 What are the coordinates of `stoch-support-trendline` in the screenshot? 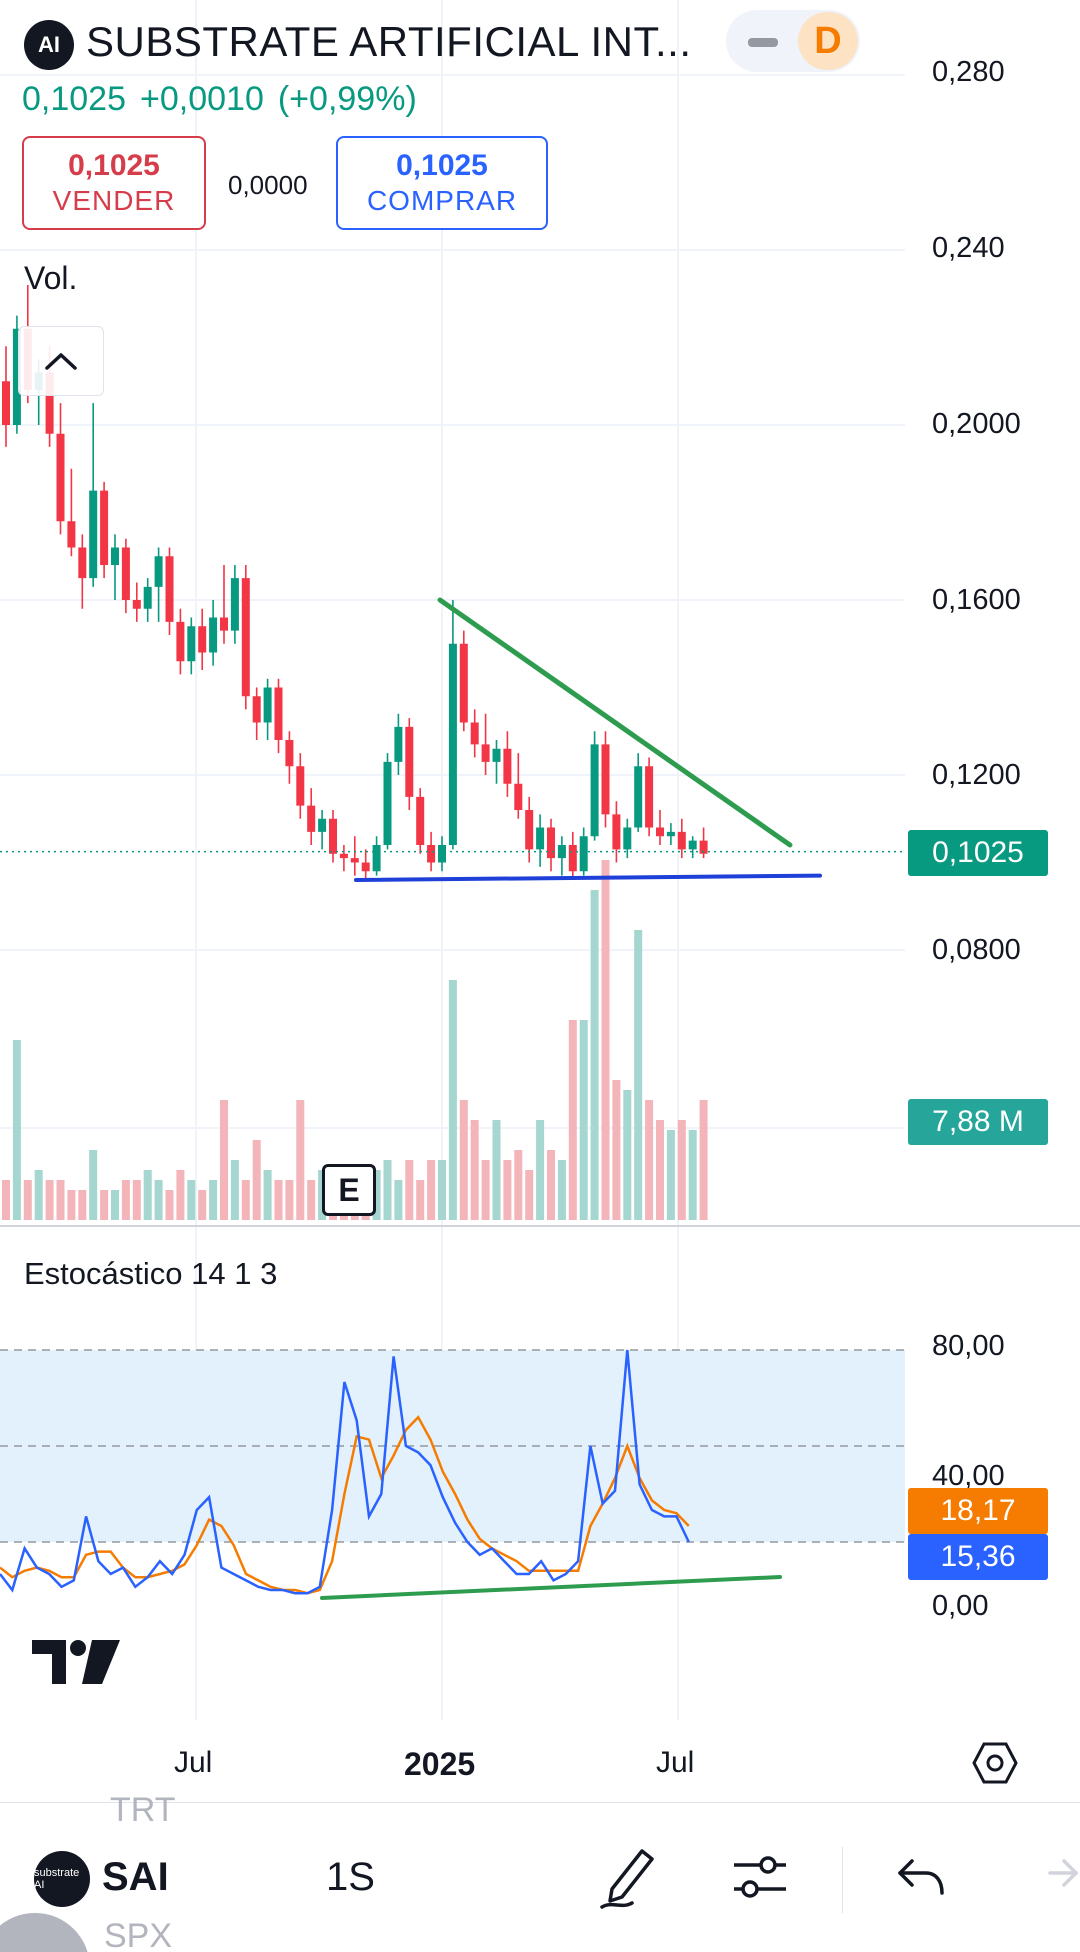 It's located at (551, 1587).